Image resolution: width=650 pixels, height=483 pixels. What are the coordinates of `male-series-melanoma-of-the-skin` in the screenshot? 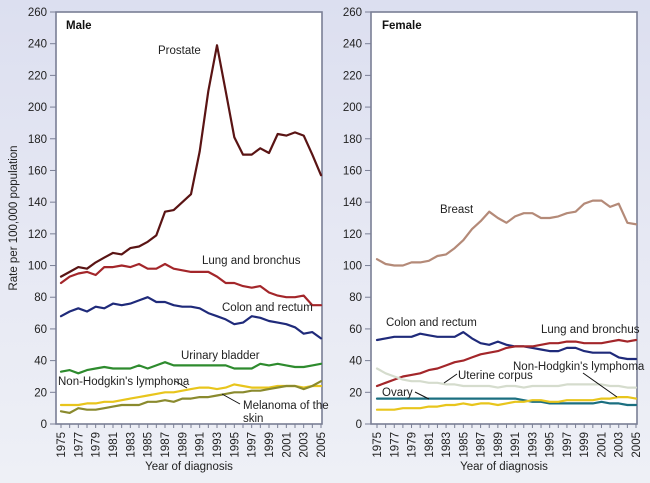 It's located at (191, 397).